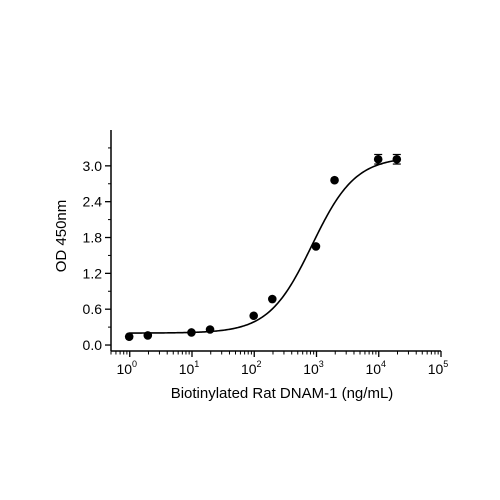 The width and height of the screenshot is (500, 500). I want to click on x-tick-label: 10¹, so click(189, 368).